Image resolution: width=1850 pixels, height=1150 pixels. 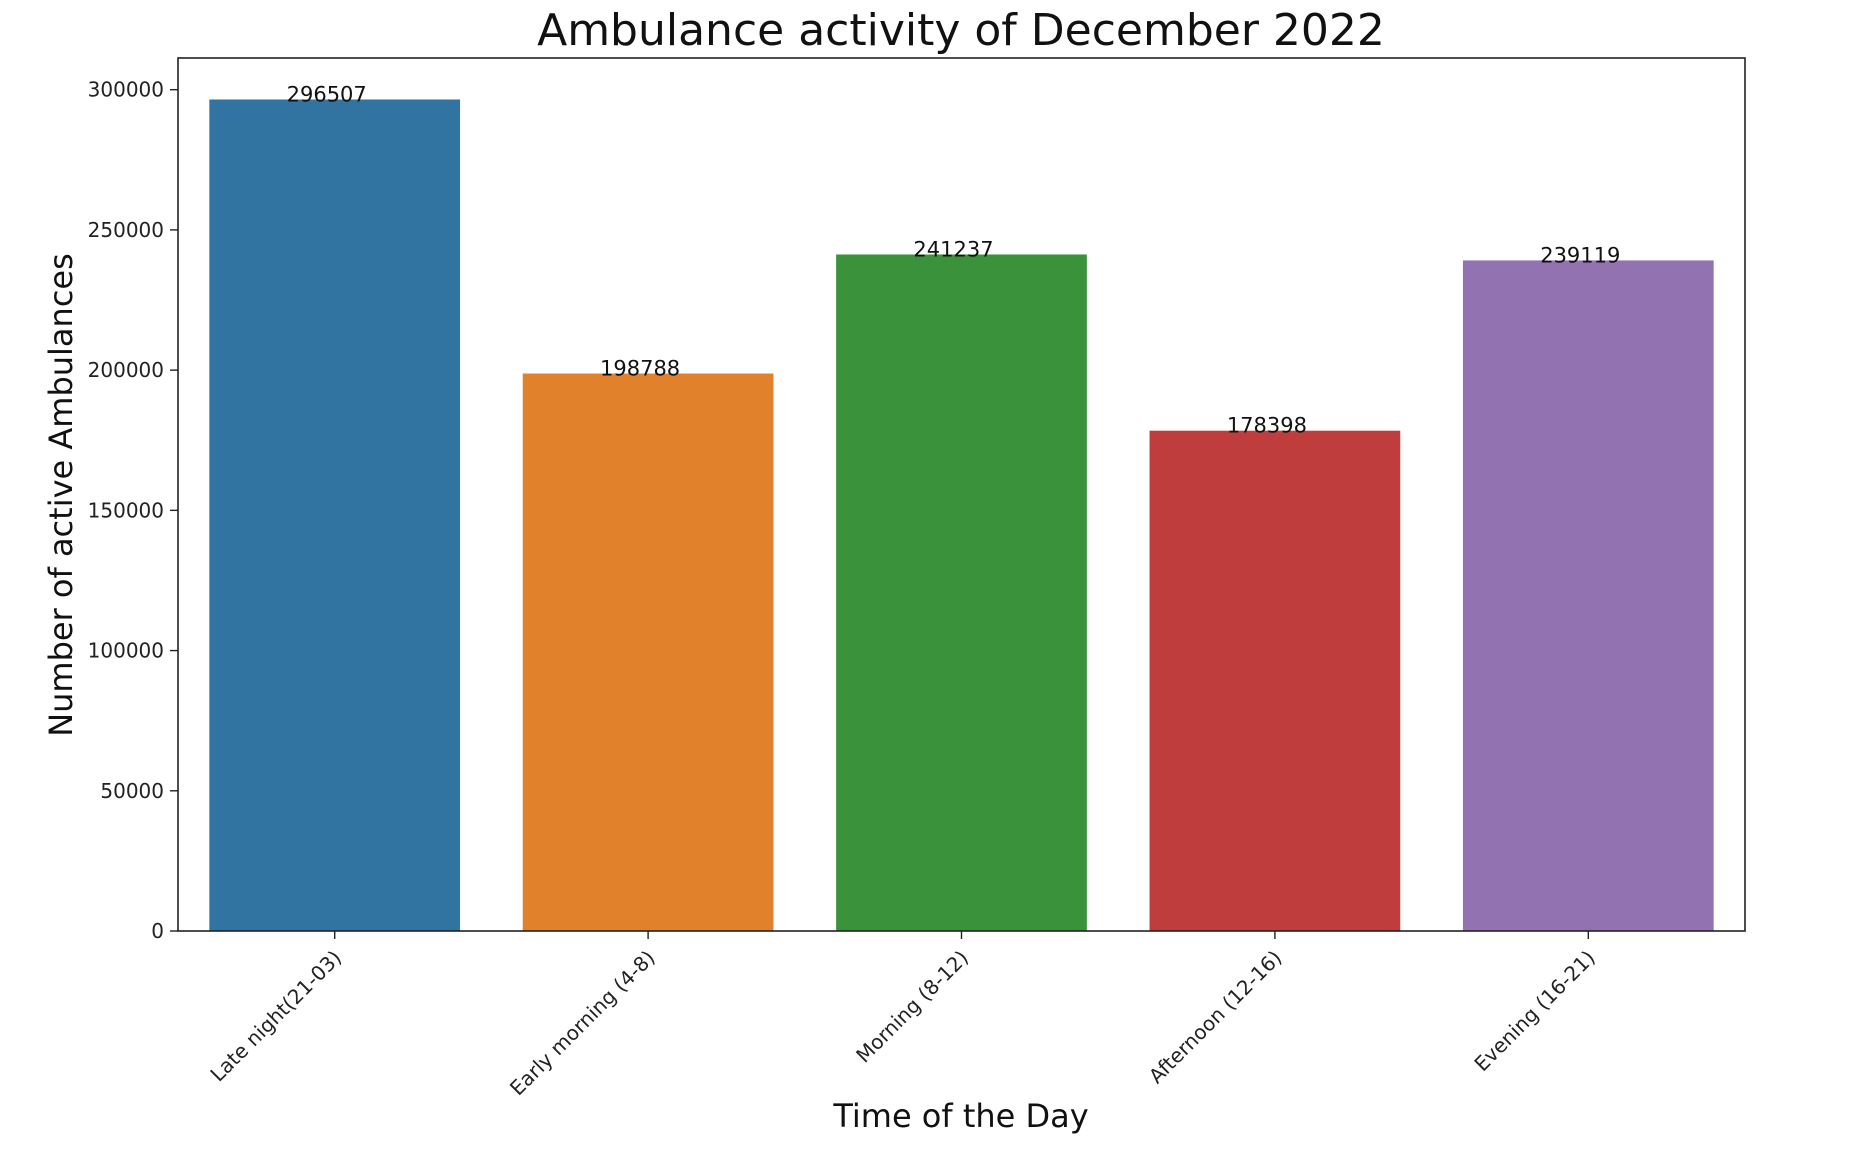 I want to click on y-tick-label: 100000, so click(x=126, y=651).